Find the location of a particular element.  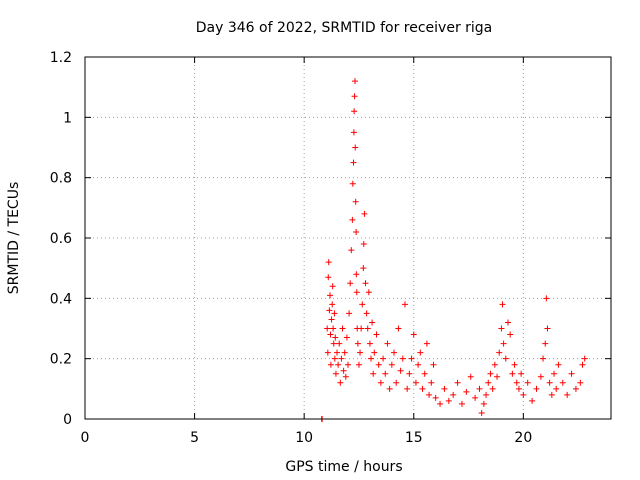

x-tick-label: 10 is located at coordinates (304, 438).